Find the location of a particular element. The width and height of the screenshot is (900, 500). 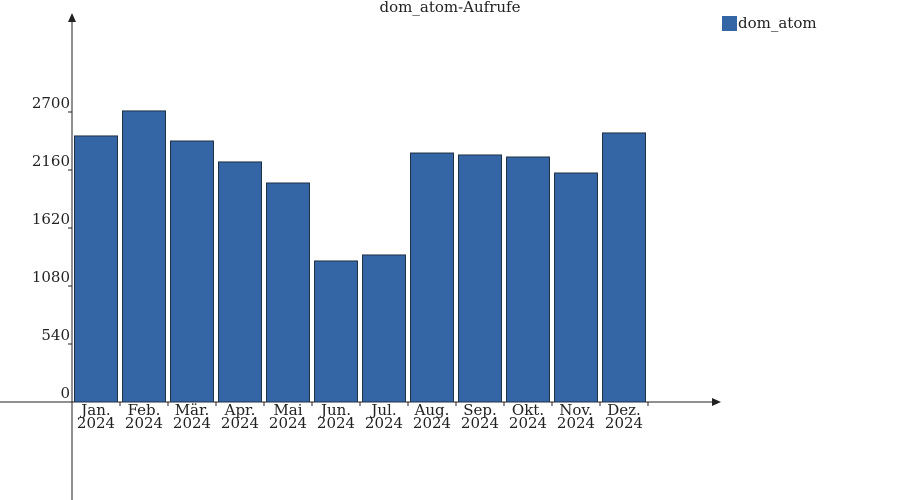

x-tick-label: Aug. 2024 is located at coordinates (432, 416).